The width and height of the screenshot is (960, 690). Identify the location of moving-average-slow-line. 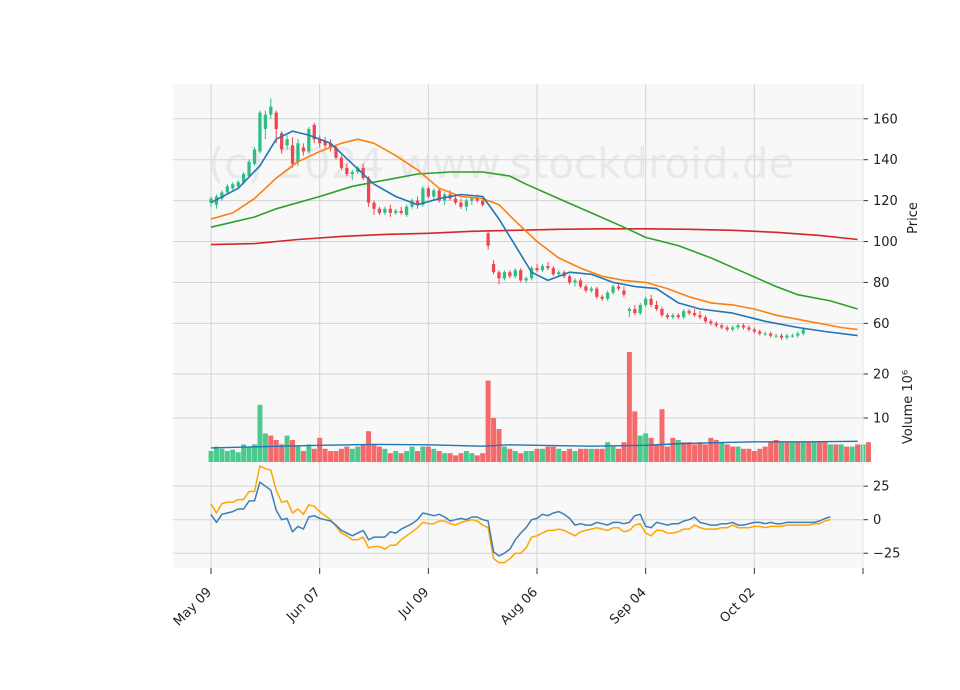
(534, 240).